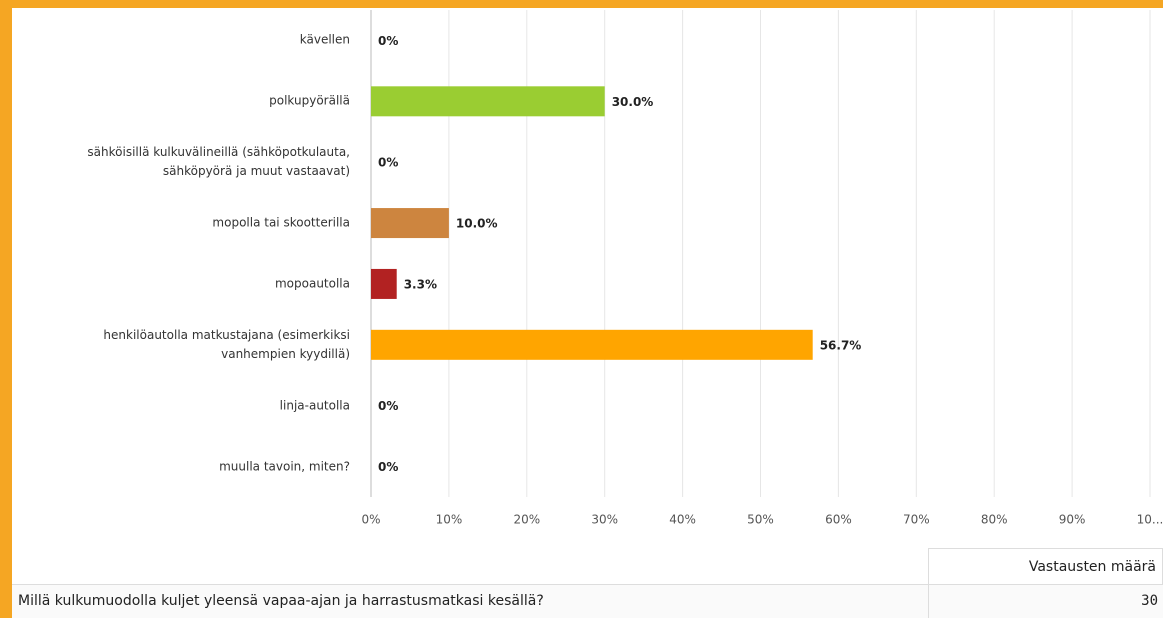 This screenshot has height=618, width=1163. Describe the element at coordinates (841, 345) in the screenshot. I see `value-label: 56.7%` at that location.